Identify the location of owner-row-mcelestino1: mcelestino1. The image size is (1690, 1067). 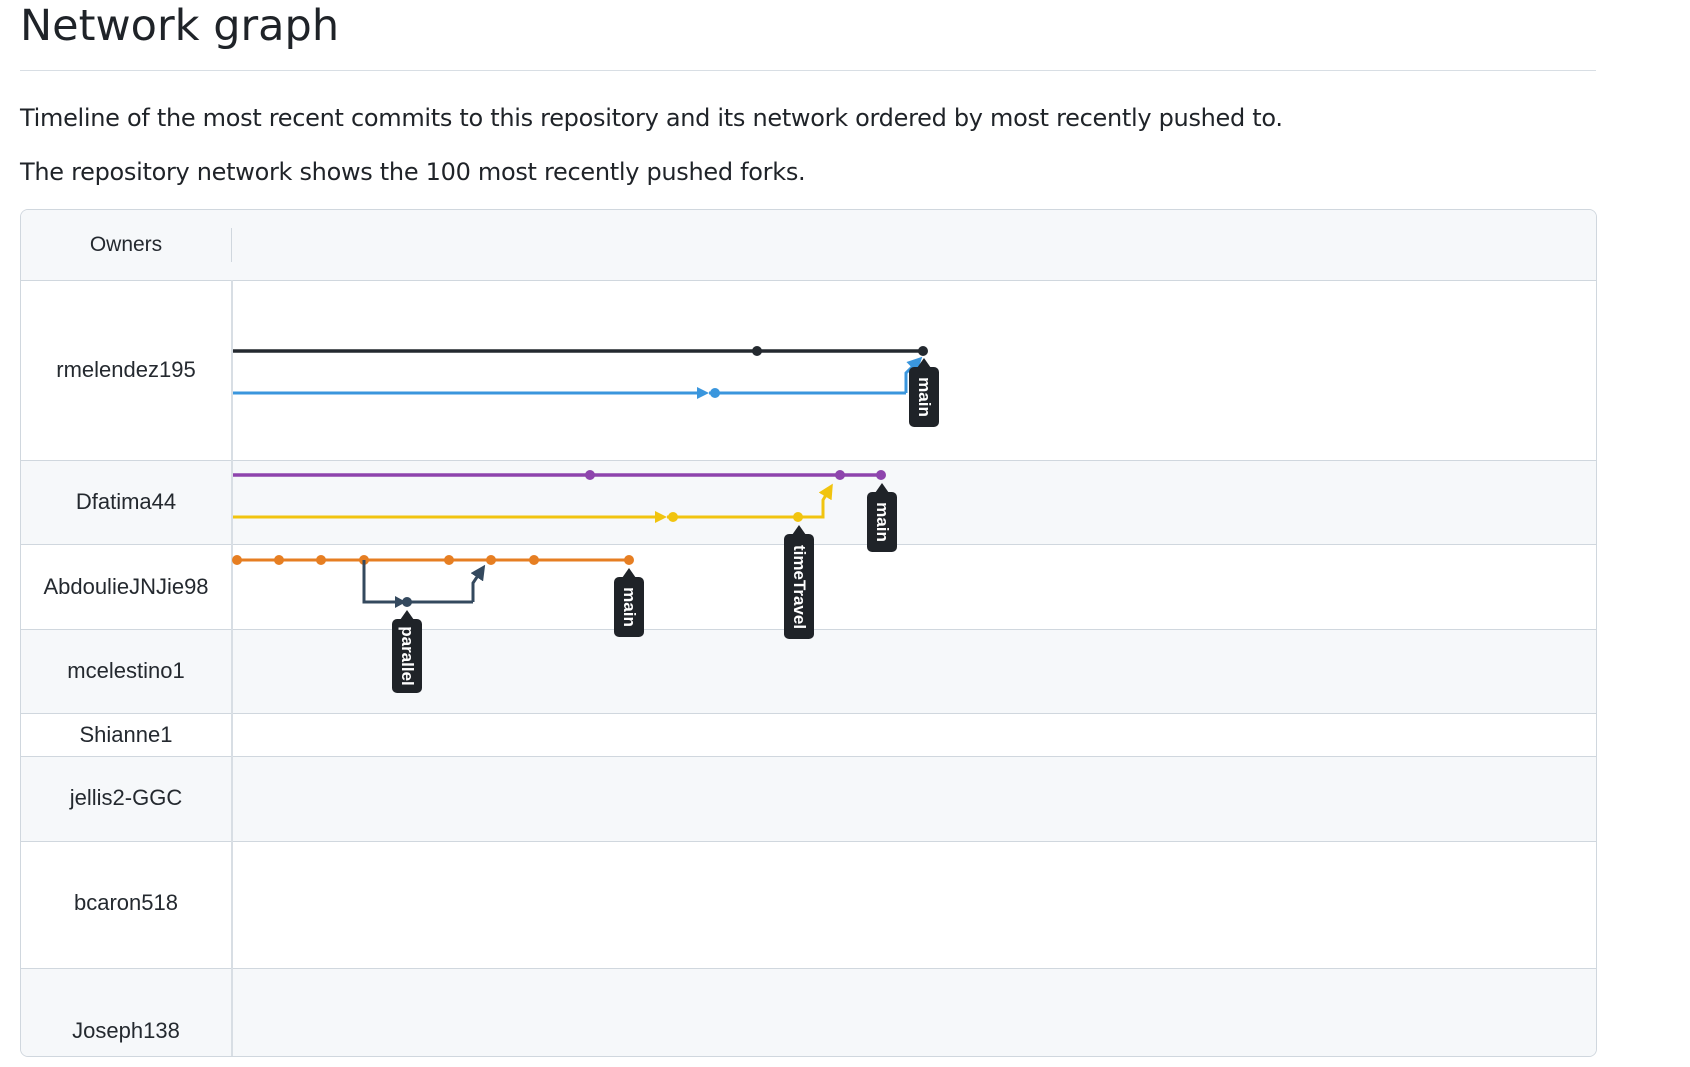
(808, 672).